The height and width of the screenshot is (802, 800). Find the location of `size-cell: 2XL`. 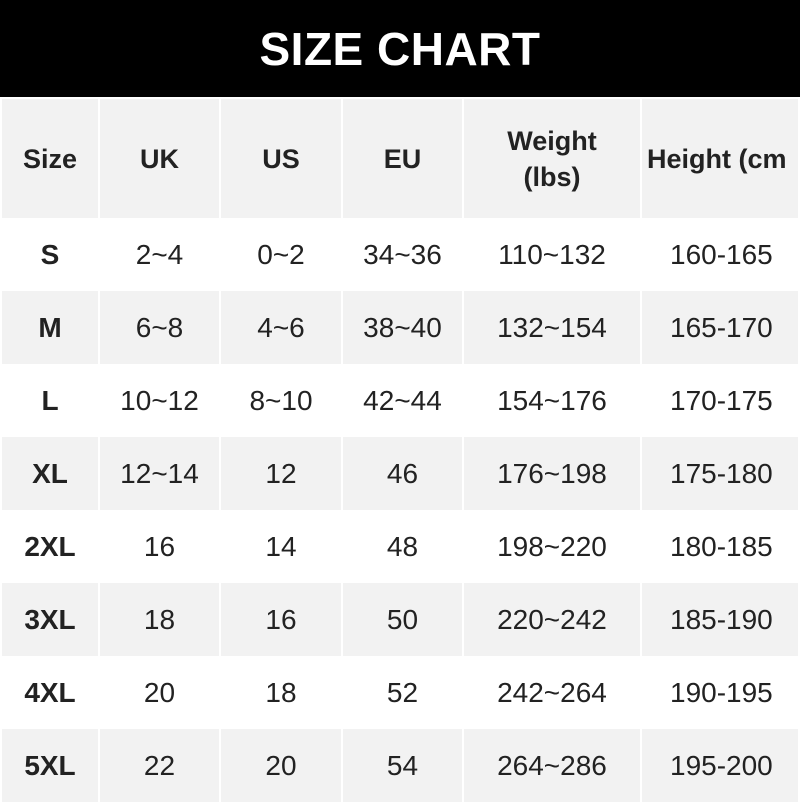

size-cell: 2XL is located at coordinates (50, 546).